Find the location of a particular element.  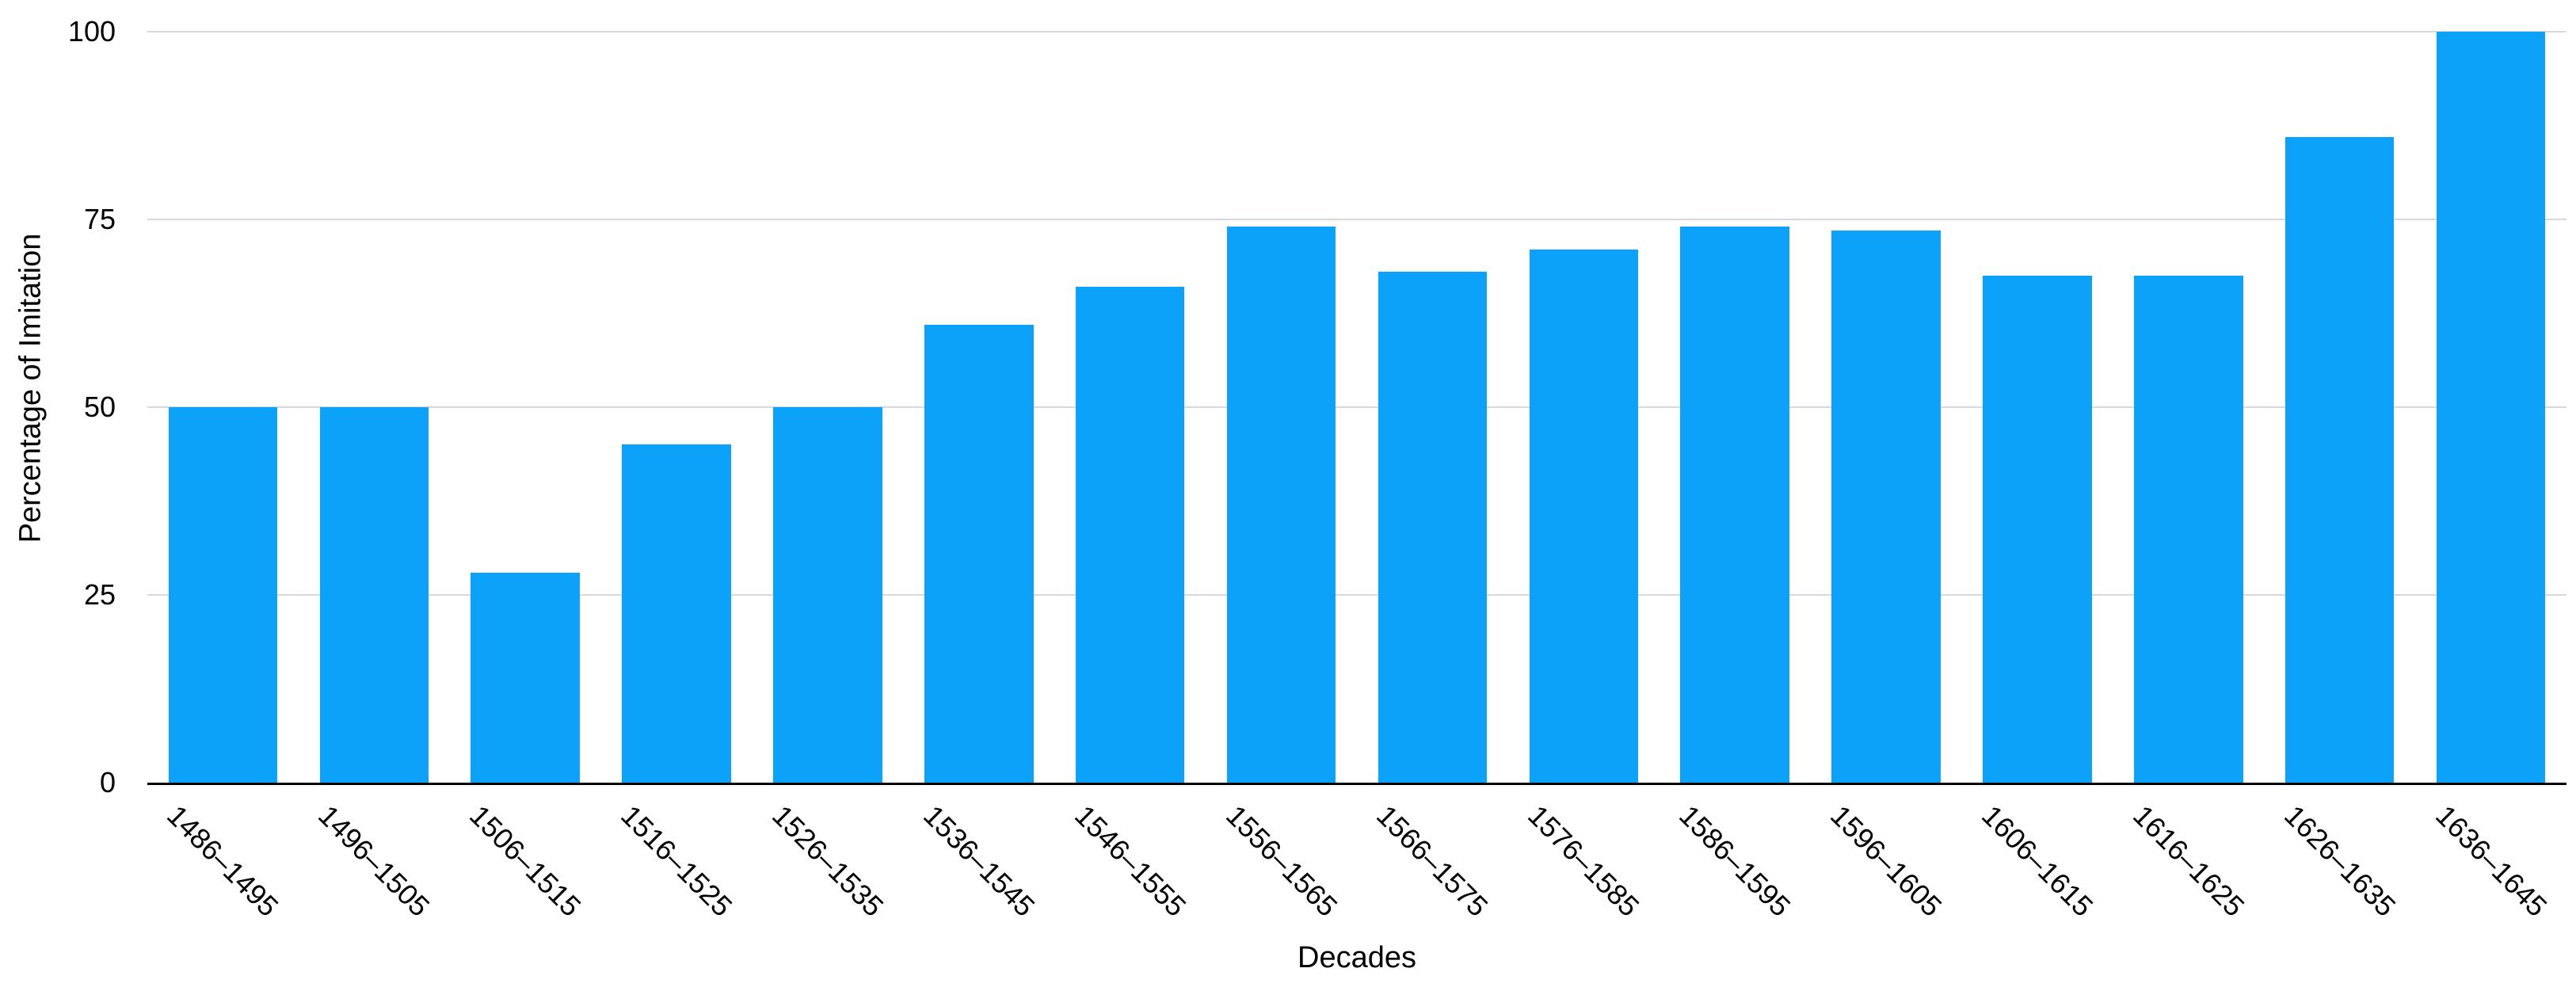

x-tick-label: 1536–1545 is located at coordinates (979, 861).